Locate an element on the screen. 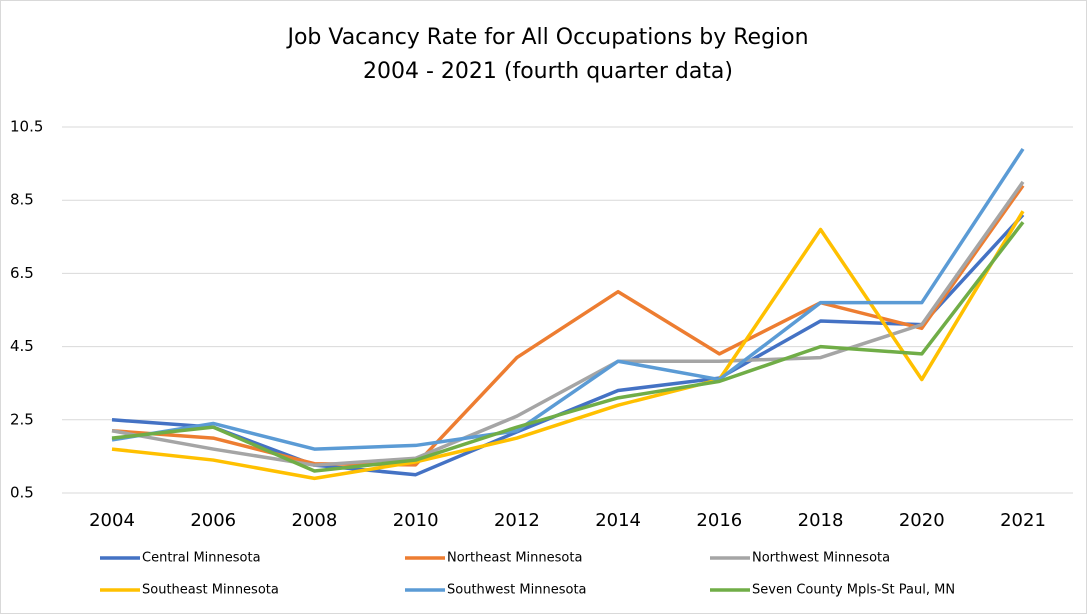 The width and height of the screenshot is (1087, 614). y-tick-label: 10.5 is located at coordinates (26, 127).